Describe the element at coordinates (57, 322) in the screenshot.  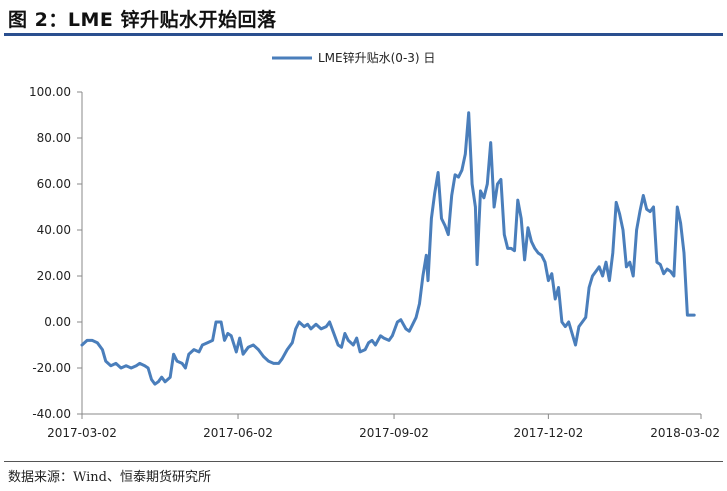
I see `y-tick-label: 0.00` at that location.